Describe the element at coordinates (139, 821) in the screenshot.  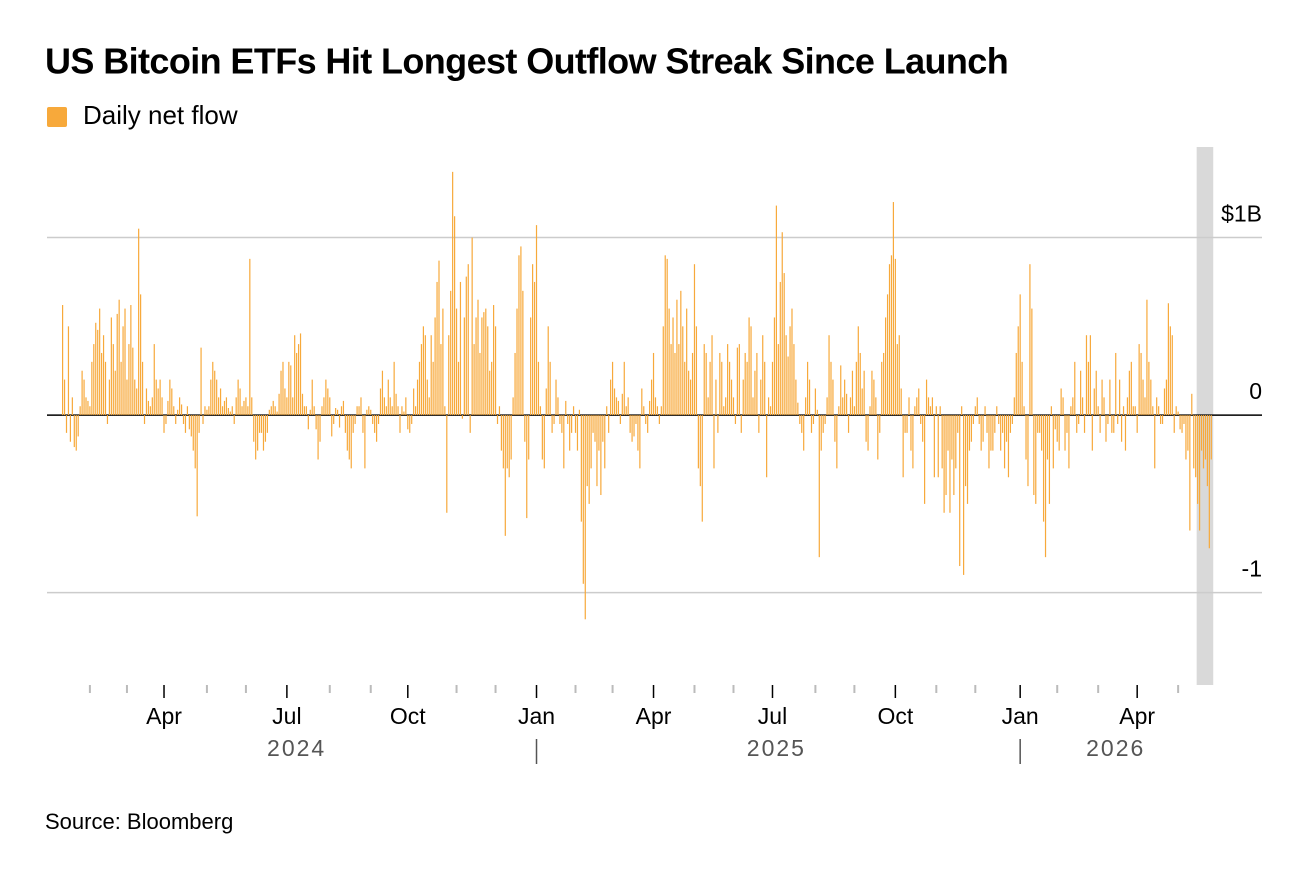
I see `source: Source: Bloomberg` at that location.